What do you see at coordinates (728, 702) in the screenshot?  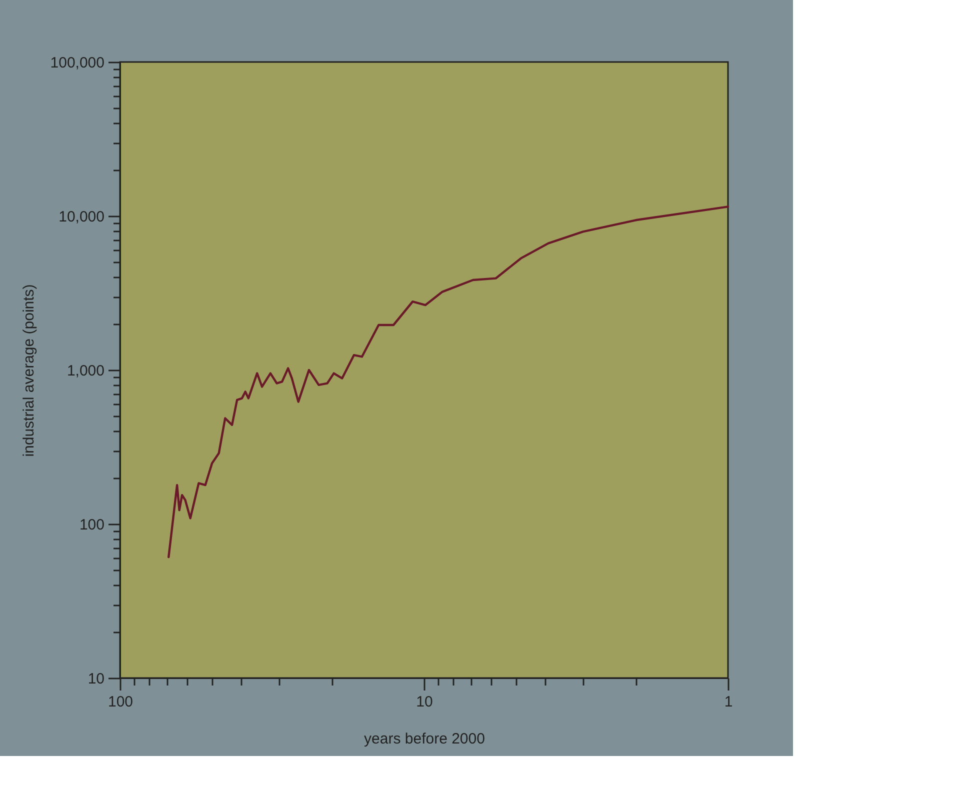 I see `x-tick-label: 1` at bounding box center [728, 702].